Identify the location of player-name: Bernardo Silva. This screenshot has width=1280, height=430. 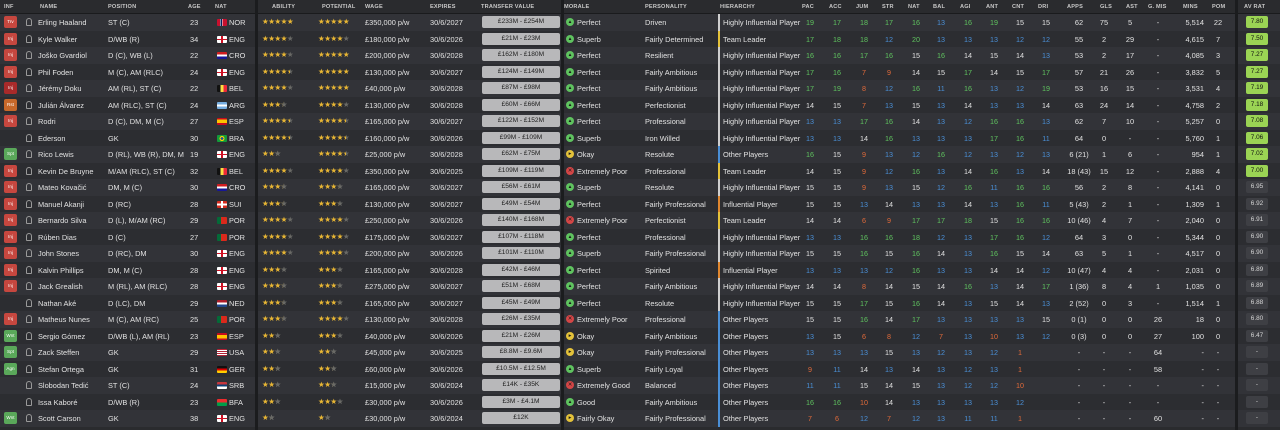
(62, 220).